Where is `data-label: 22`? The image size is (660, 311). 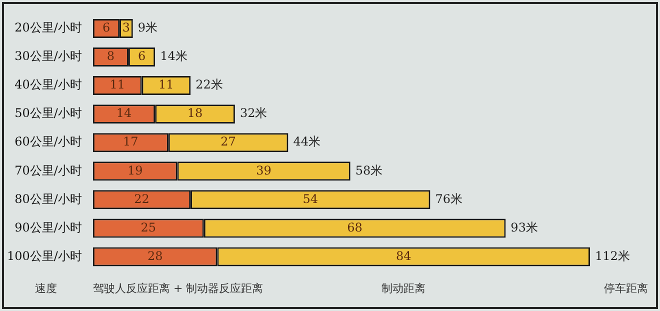 data-label: 22 is located at coordinates (142, 199).